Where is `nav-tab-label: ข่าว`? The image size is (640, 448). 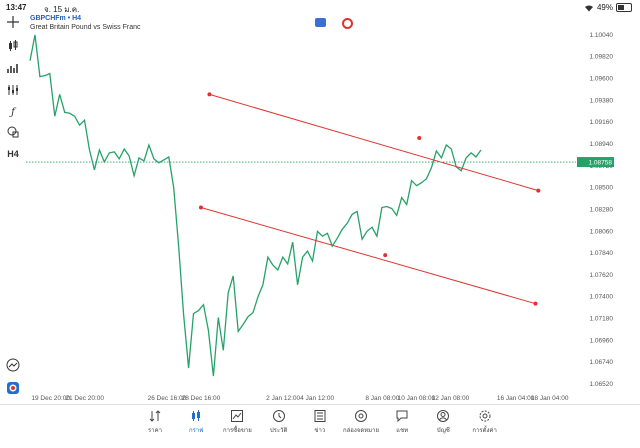 nav-tab-label: ข่าว is located at coordinates (320, 431).